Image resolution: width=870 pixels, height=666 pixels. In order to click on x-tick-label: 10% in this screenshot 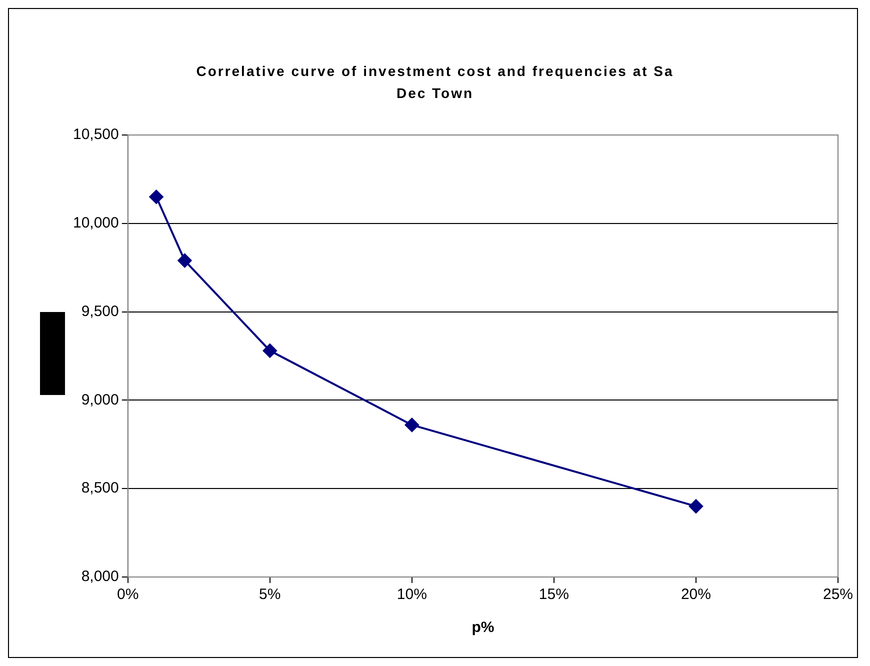, I will do `click(411, 595)`.